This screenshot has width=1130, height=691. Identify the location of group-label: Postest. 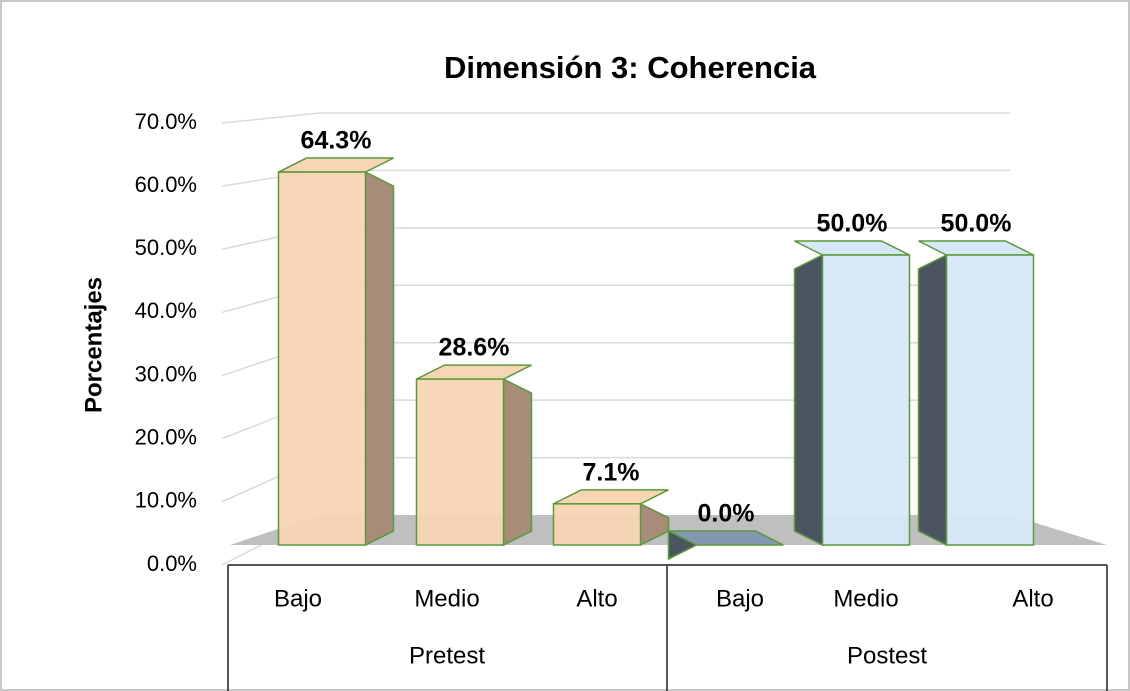
(887, 655).